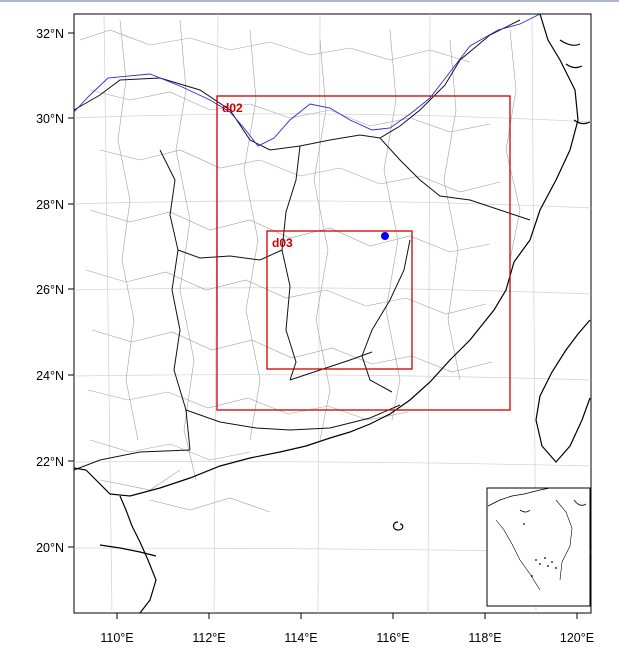 The width and height of the screenshot is (619, 657). Describe the element at coordinates (385, 236) in the screenshot. I see `site-marker` at that location.